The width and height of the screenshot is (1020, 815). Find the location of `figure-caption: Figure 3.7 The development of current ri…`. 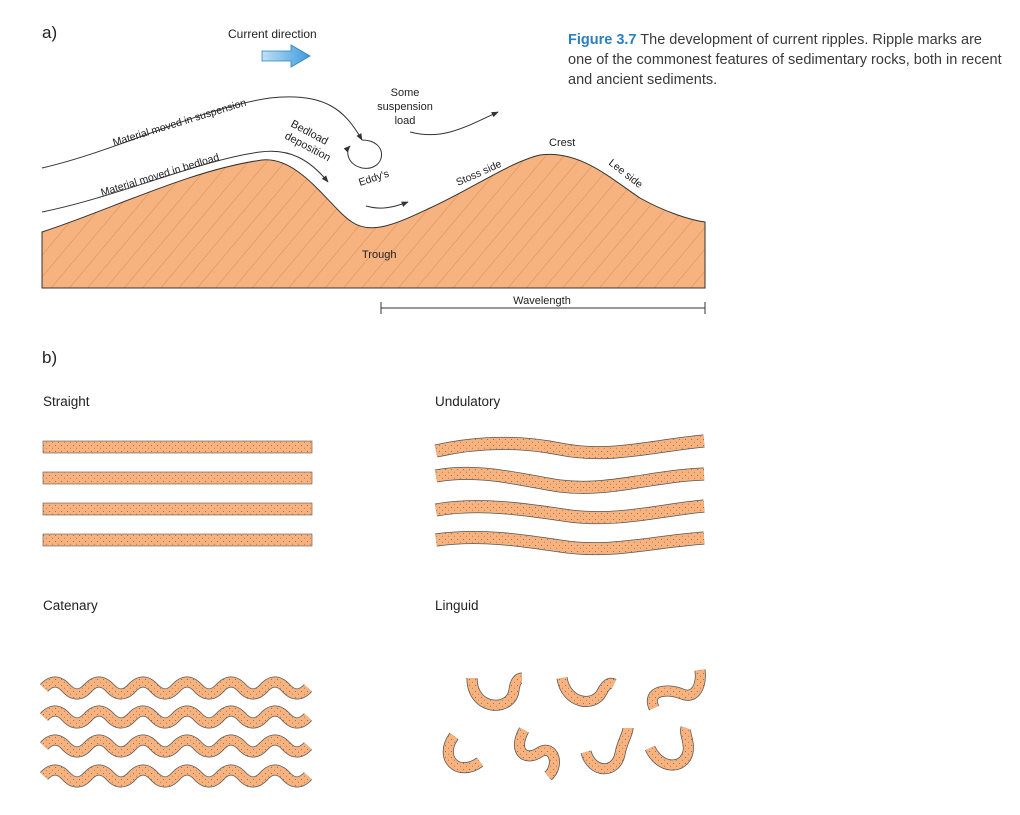

figure-caption: Figure 3.7 The development of current ri… is located at coordinates (788, 60).